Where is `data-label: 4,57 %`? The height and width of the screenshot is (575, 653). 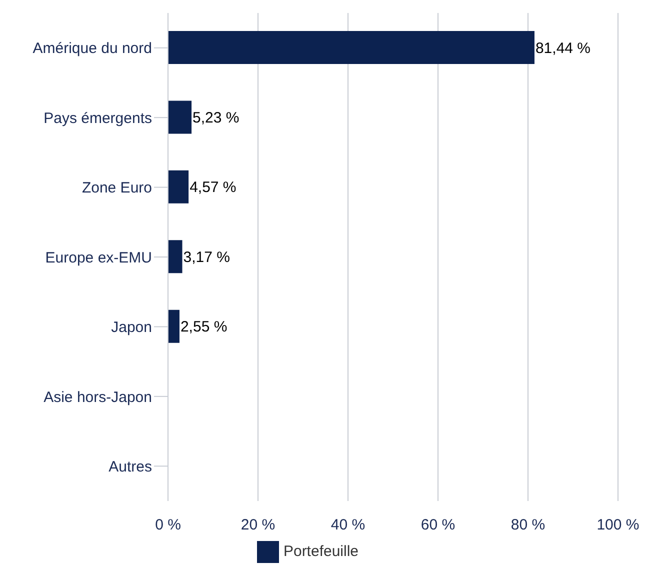
data-label: 4,57 % is located at coordinates (213, 187).